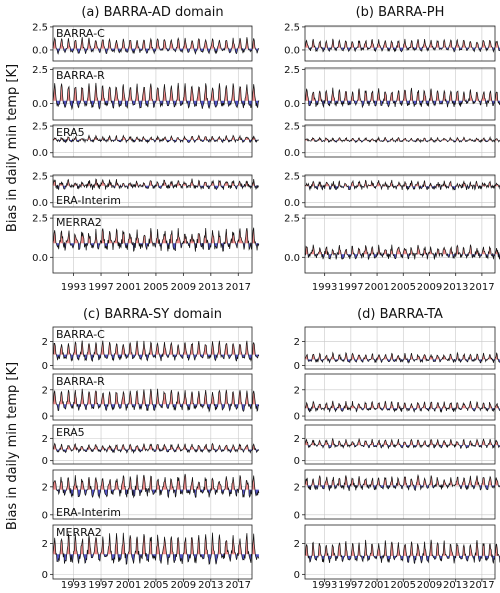 Image resolution: width=500 pixels, height=593 pixels. Describe the element at coordinates (80, 334) in the screenshot. I see `subplot-label: BARRA-C` at that location.